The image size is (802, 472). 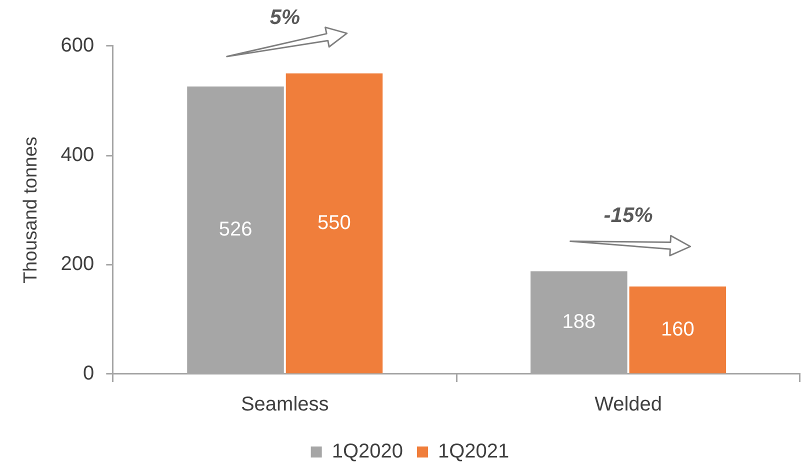 What do you see at coordinates (77, 45) in the screenshot?
I see `y-tick-label: 600` at bounding box center [77, 45].